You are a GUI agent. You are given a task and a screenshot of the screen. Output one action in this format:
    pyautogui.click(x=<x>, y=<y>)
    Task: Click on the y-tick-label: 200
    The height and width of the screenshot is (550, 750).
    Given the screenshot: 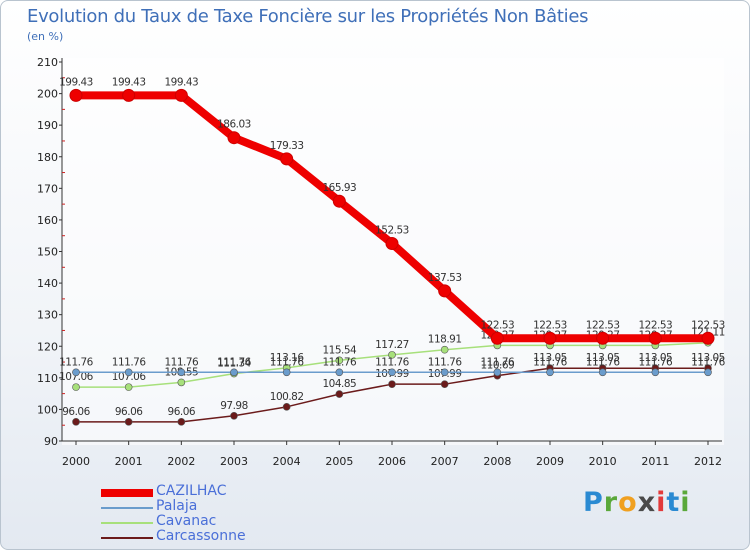 What is the action you would take?
    pyautogui.click(x=47, y=94)
    